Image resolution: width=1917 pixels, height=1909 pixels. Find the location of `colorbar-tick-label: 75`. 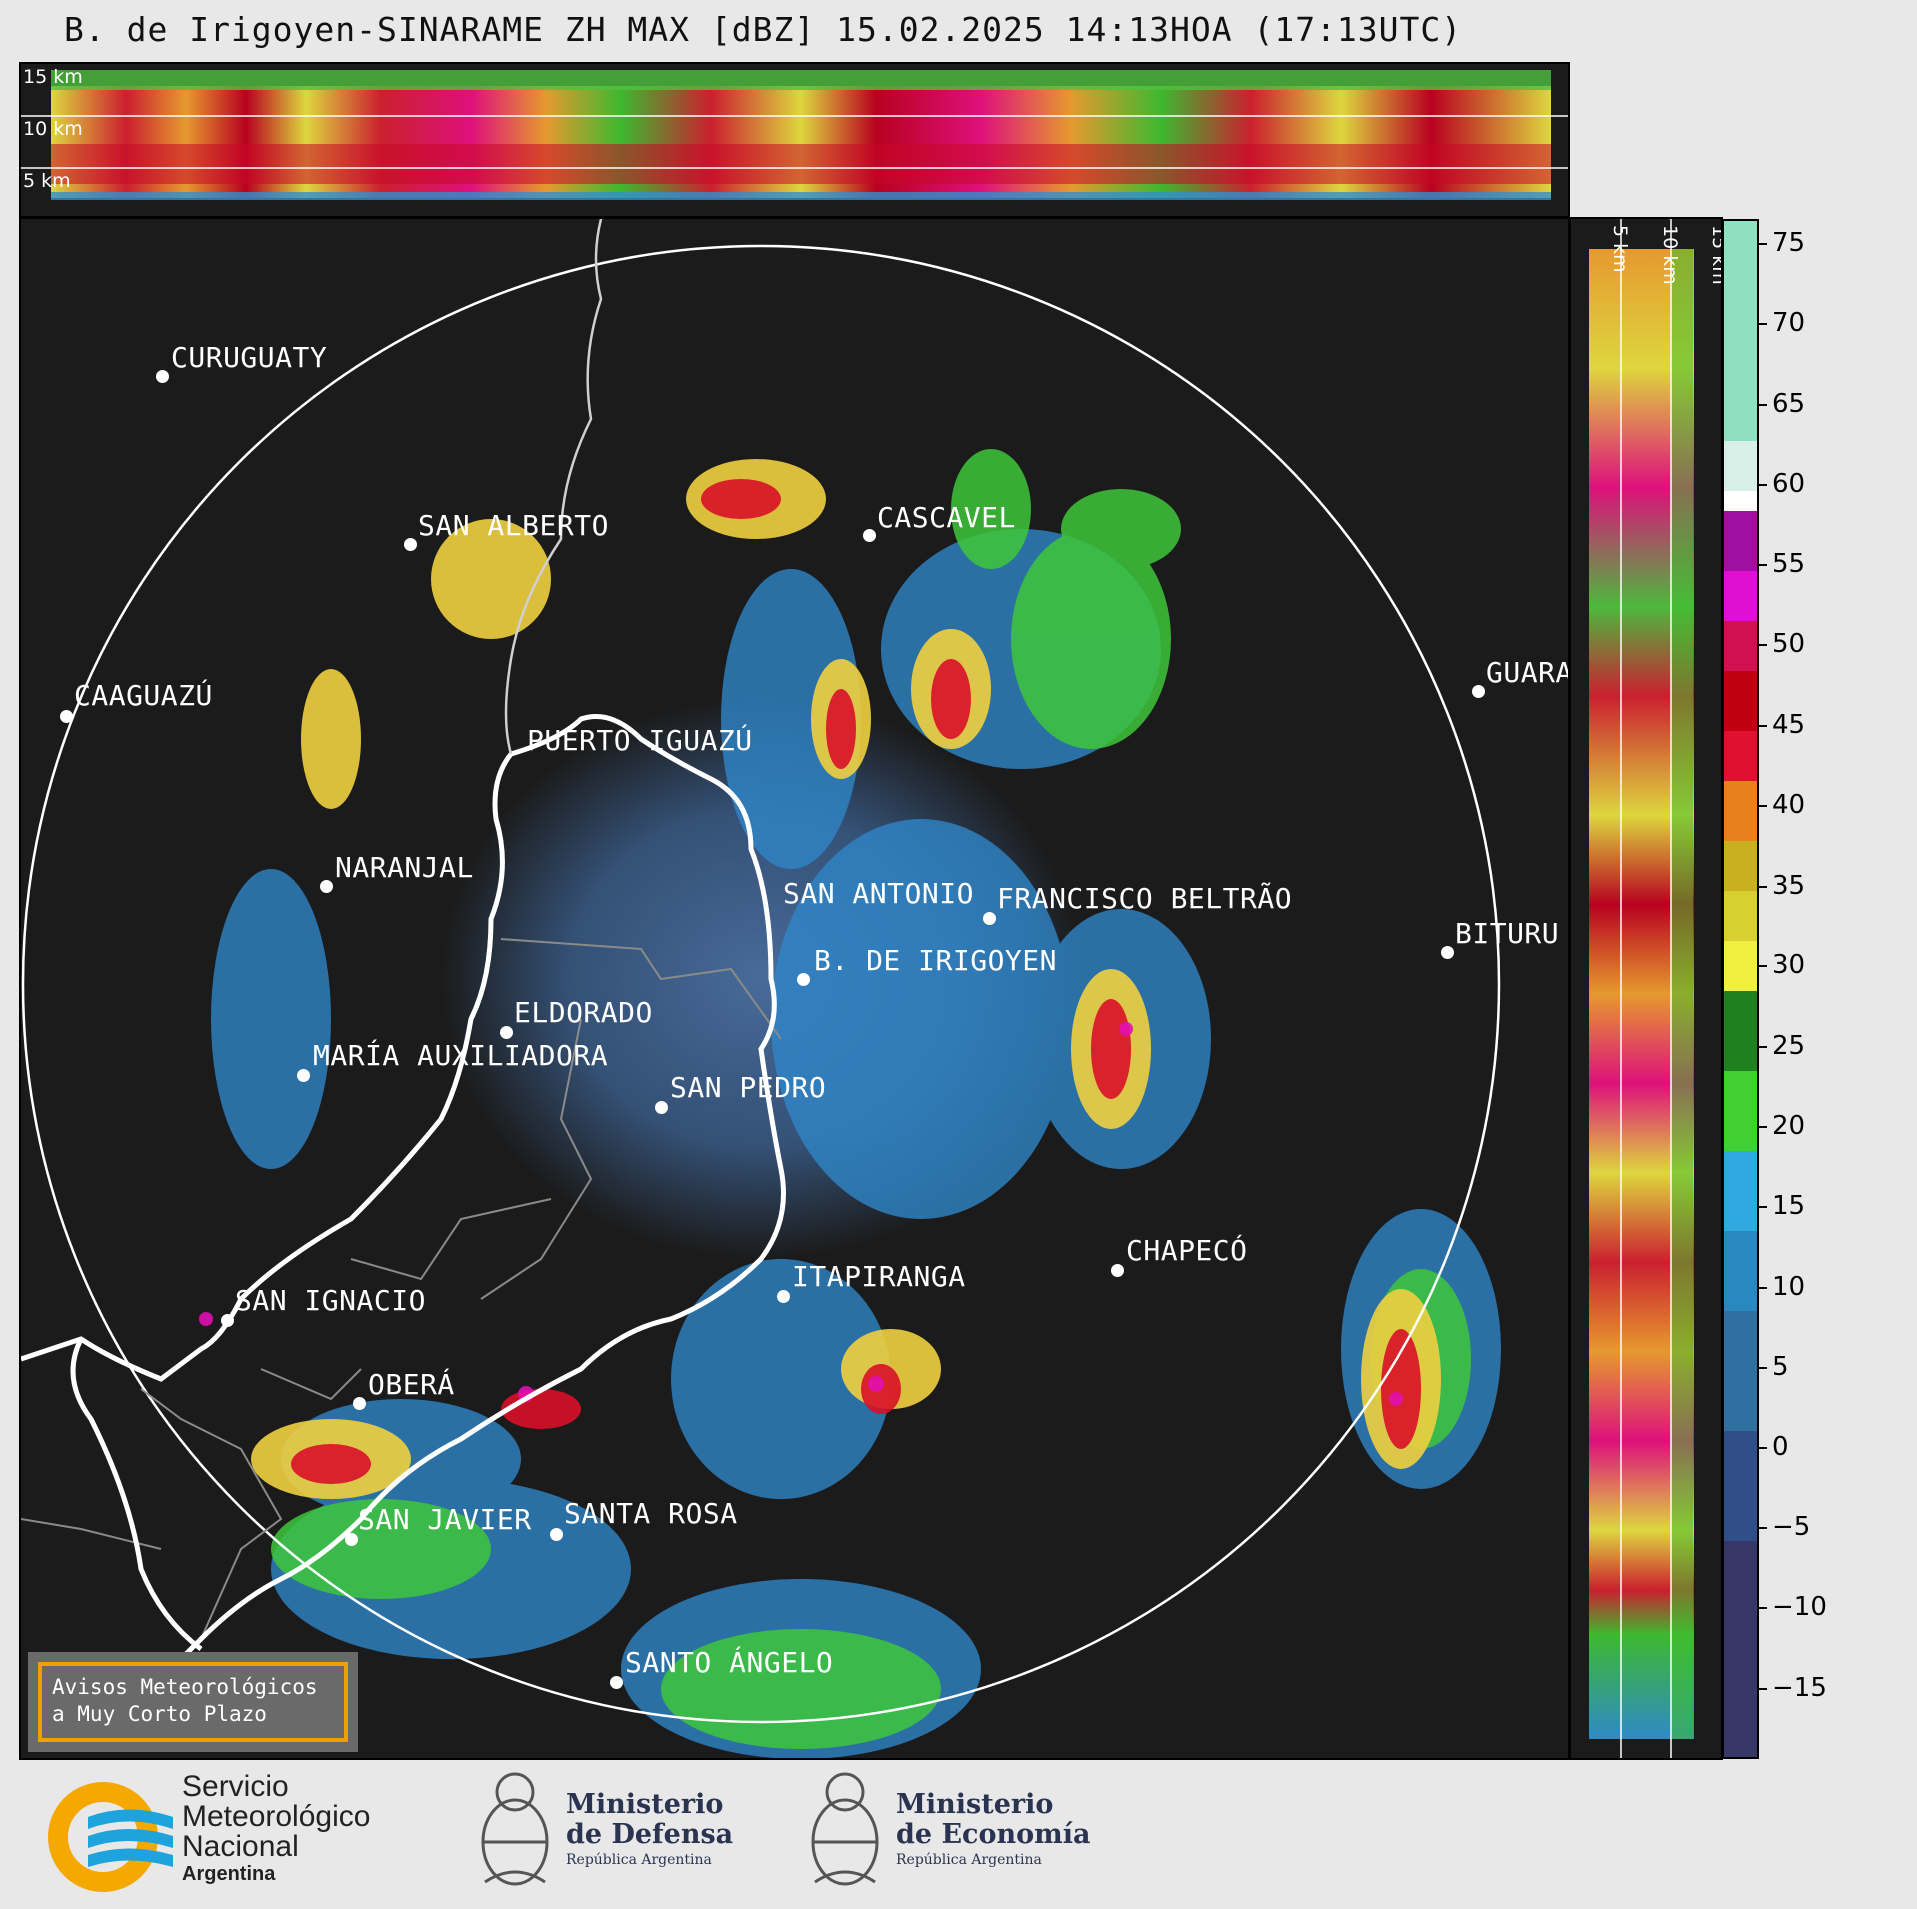

colorbar-tick-label: 75 is located at coordinates (1789, 243).